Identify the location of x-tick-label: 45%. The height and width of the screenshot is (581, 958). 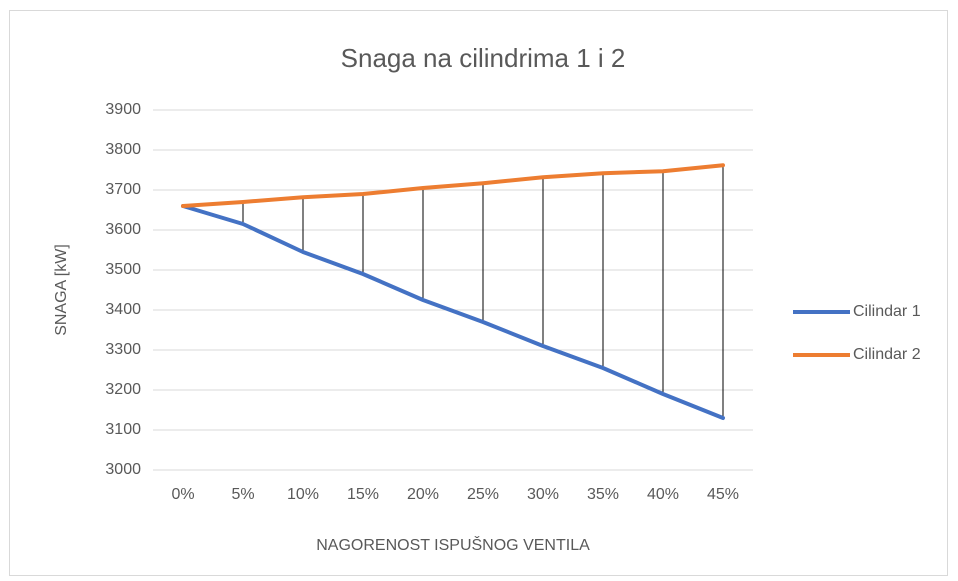
(723, 494).